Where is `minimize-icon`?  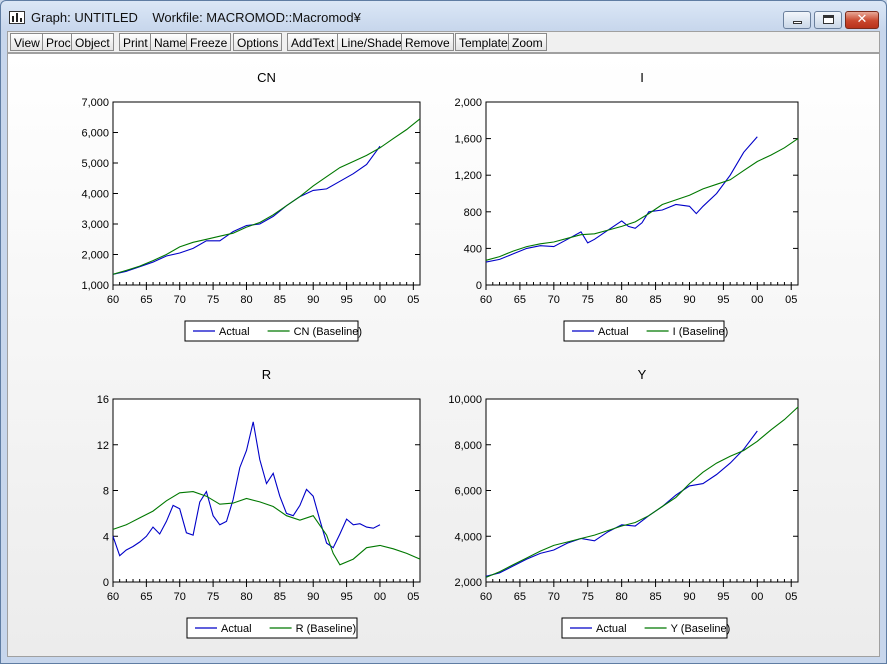 minimize-icon is located at coordinates (797, 22).